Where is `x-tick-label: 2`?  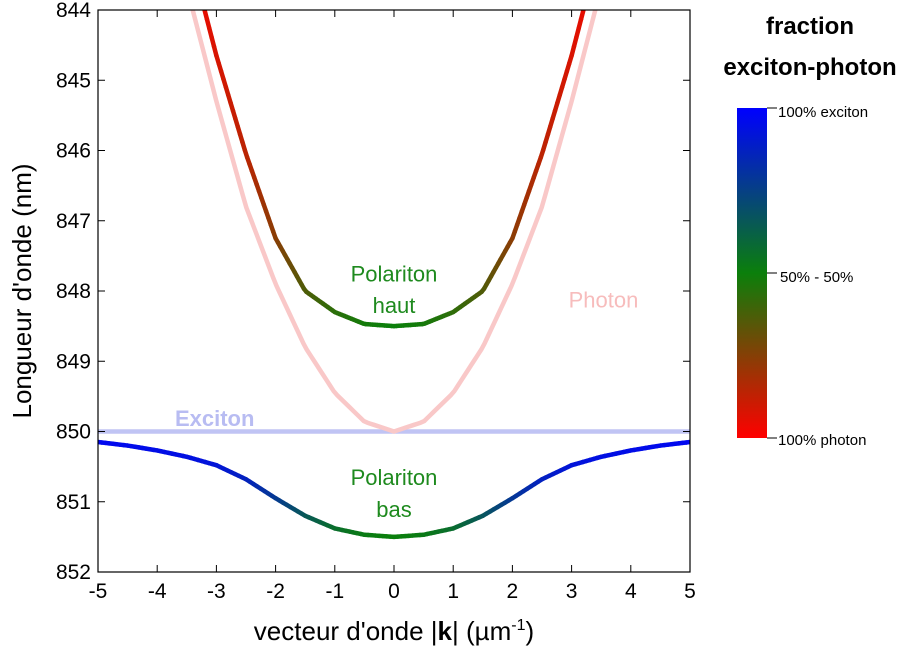 x-tick-label: 2 is located at coordinates (513, 591).